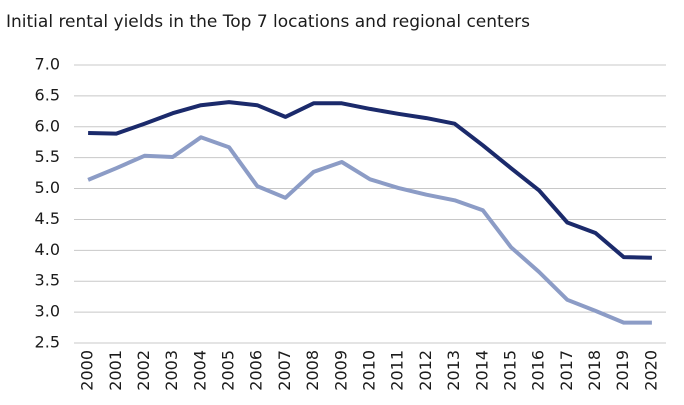 Image resolution: width=684 pixels, height=405 pixels. What do you see at coordinates (47, 249) in the screenshot?
I see `y-tick-label: 4.0` at bounding box center [47, 249].